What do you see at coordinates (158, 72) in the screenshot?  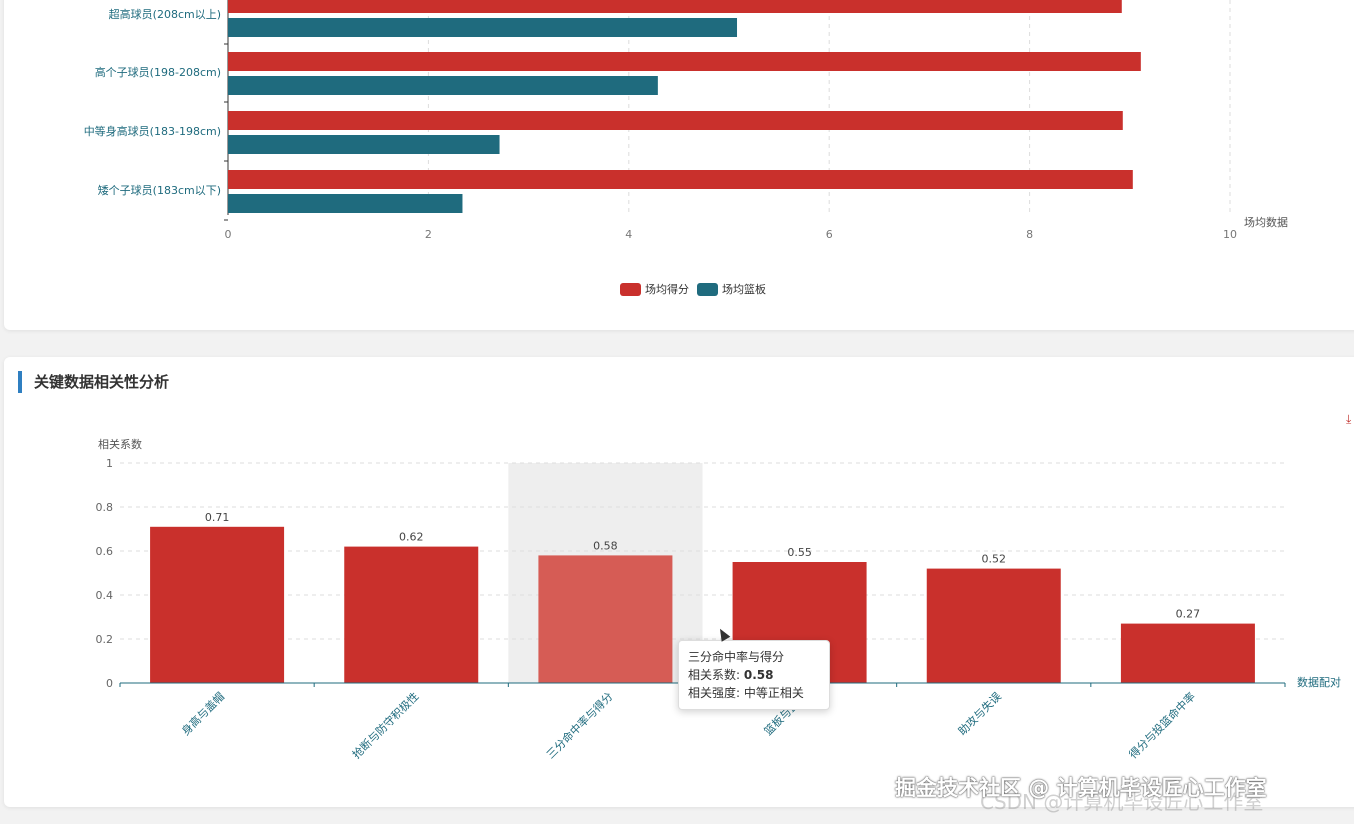 I see `y-tick-label: 高个子球员(198-208cm)` at bounding box center [158, 72].